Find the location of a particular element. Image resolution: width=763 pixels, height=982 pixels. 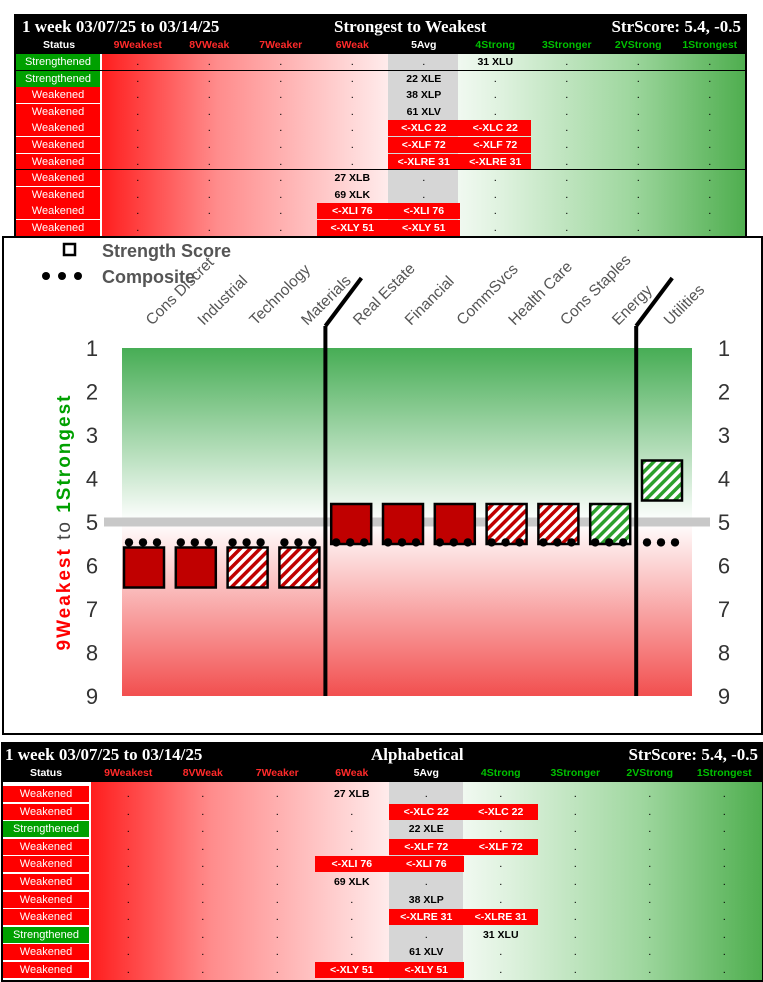

etf-cell: 38 XLP is located at coordinates (424, 95).